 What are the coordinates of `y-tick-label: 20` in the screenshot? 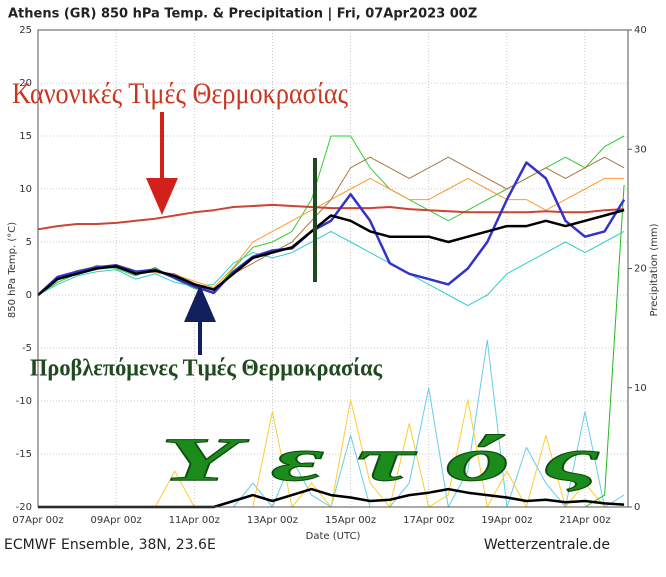 It's located at (25, 83).